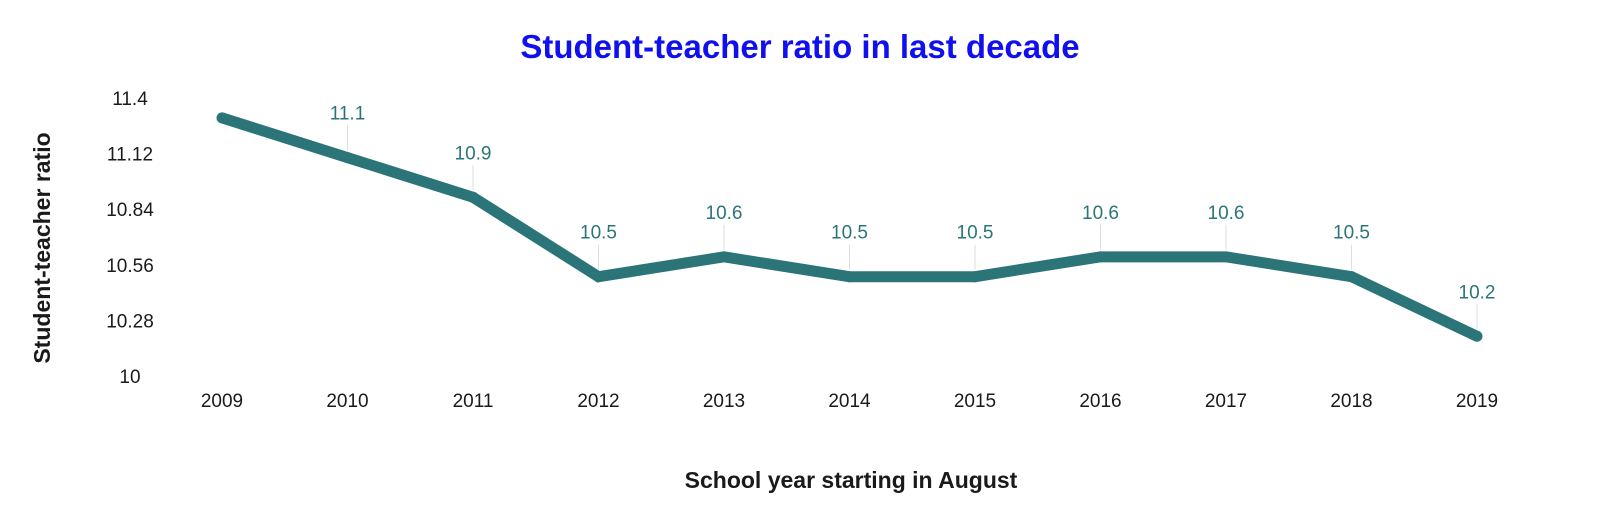 The height and width of the screenshot is (520, 1600). What do you see at coordinates (130, 321) in the screenshot?
I see `y-tick-label: 10.28` at bounding box center [130, 321].